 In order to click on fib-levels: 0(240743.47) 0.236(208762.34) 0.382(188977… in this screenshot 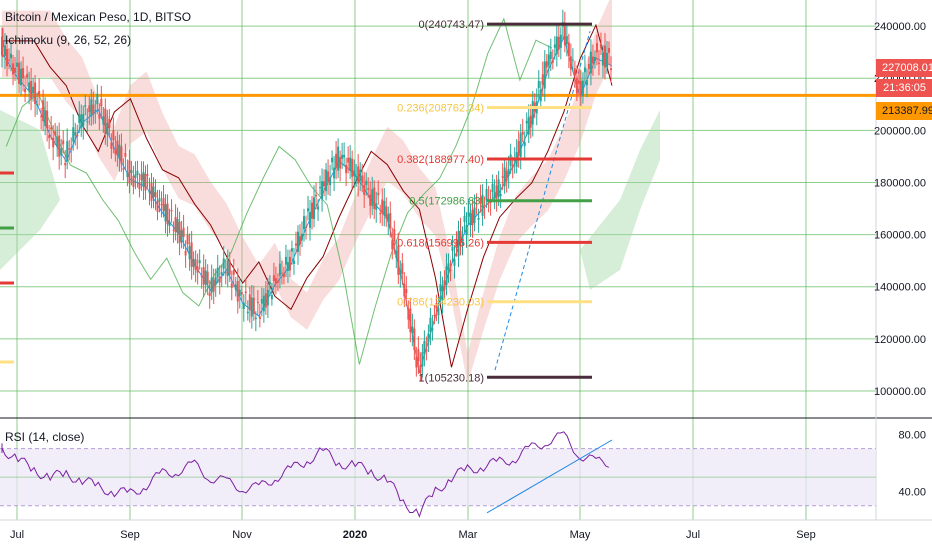, I will do `click(494, 201)`.